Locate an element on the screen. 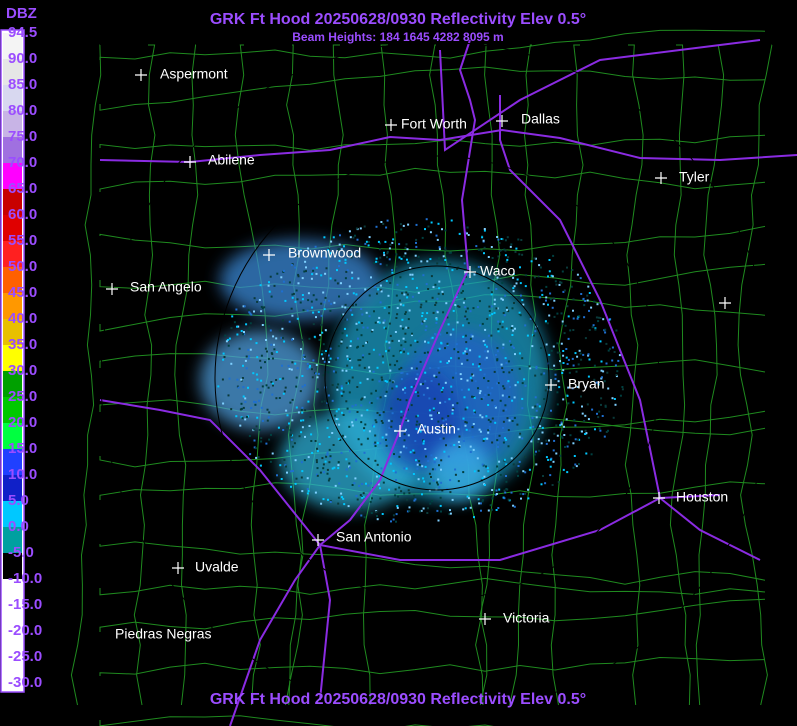 The width and height of the screenshot is (797, 726). highway is located at coordinates (448, 146).